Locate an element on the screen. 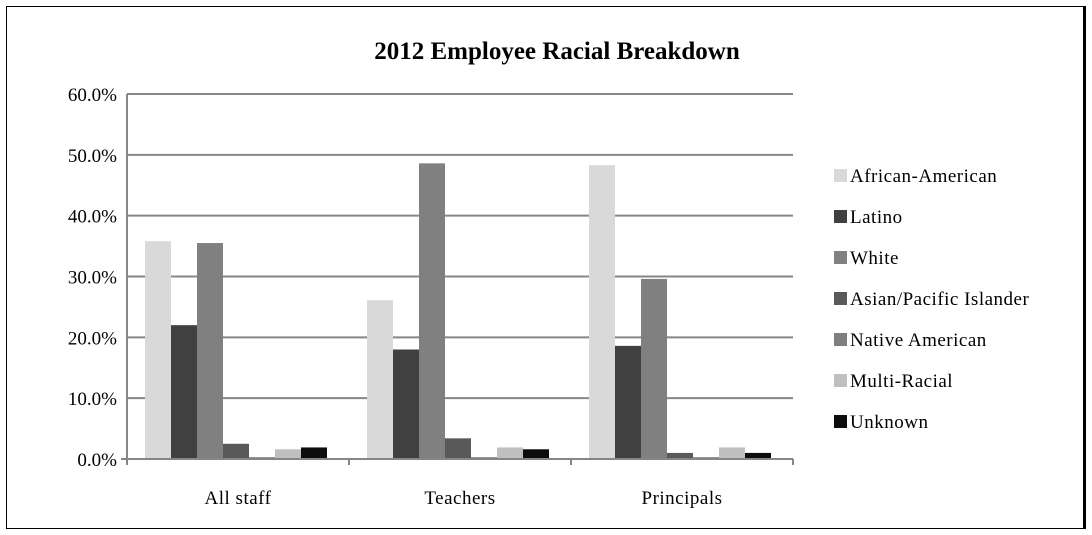 This screenshot has width=1092, height=535. legend-label: Native American is located at coordinates (918, 340).